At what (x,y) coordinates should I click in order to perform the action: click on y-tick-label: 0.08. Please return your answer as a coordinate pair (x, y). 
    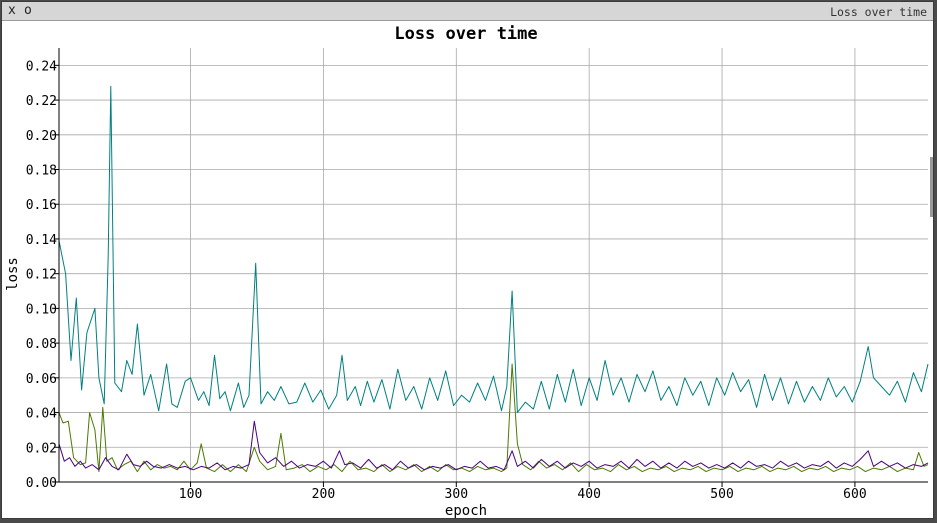
    Looking at the image, I should click on (41, 344).